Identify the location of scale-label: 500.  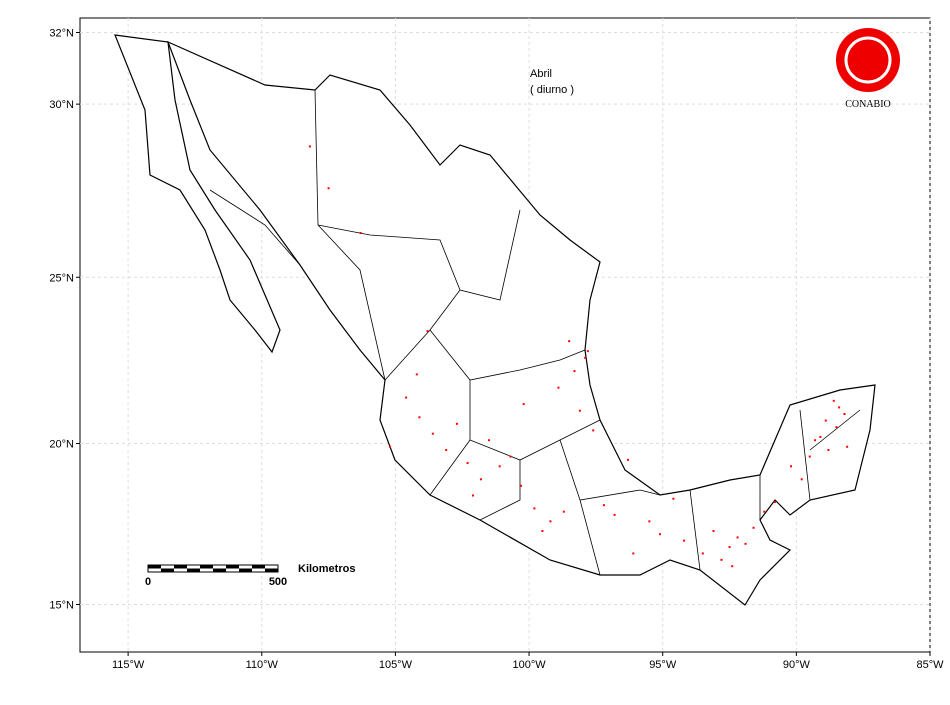
(278, 582).